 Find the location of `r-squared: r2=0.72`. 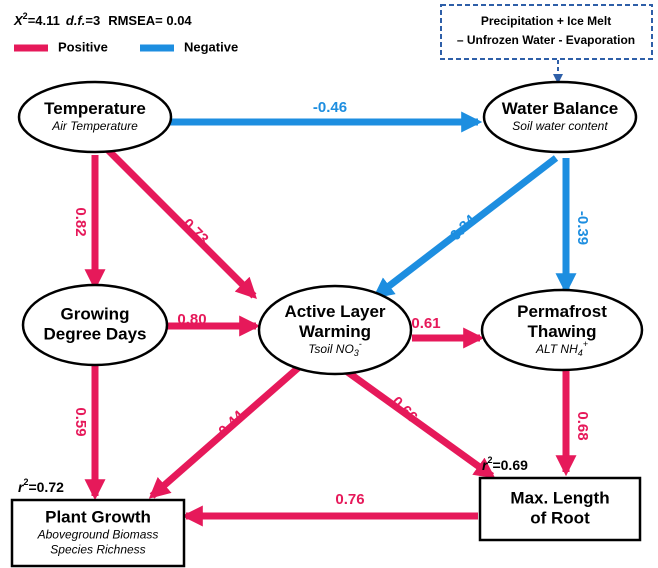

r-squared: r2=0.72 is located at coordinates (41, 485).